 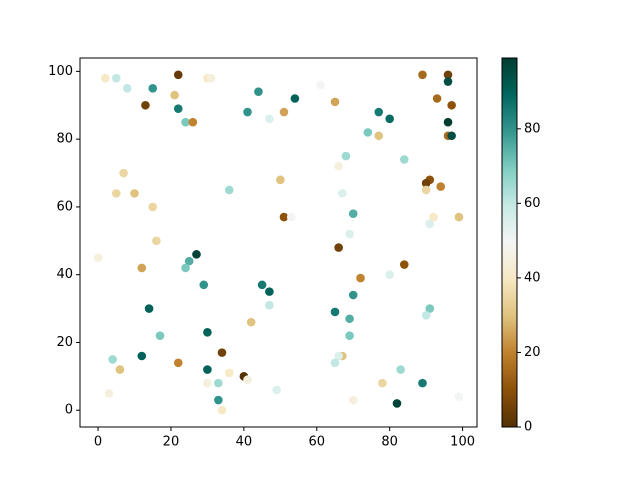 What do you see at coordinates (532, 352) in the screenshot?
I see `colorbar-tick-label: 20` at bounding box center [532, 352].